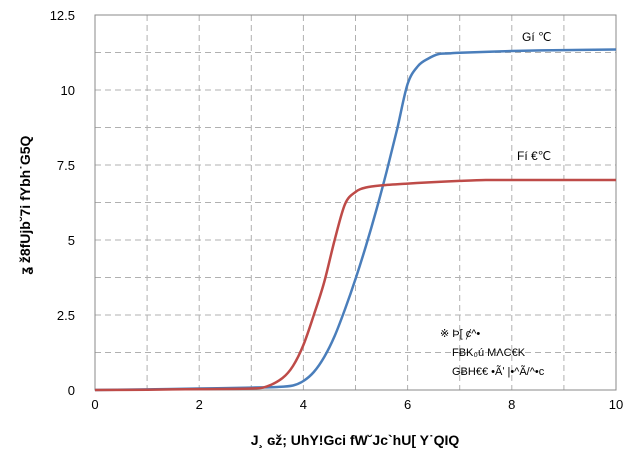 This screenshot has width=638, height=457. What do you see at coordinates (66, 315) in the screenshot?
I see `y-tick-label: 2.5` at bounding box center [66, 315].